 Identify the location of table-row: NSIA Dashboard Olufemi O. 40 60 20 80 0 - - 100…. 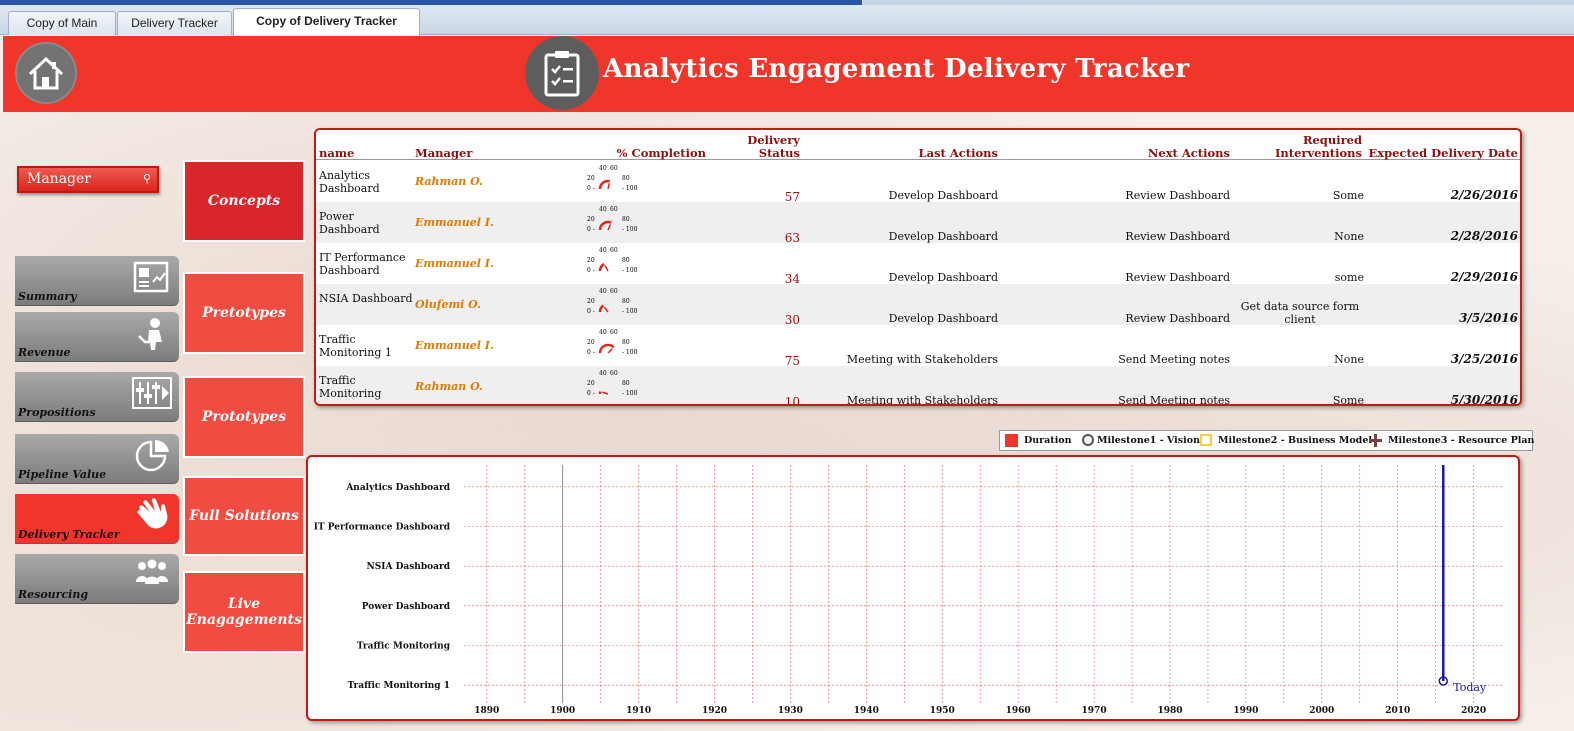
(918, 305).